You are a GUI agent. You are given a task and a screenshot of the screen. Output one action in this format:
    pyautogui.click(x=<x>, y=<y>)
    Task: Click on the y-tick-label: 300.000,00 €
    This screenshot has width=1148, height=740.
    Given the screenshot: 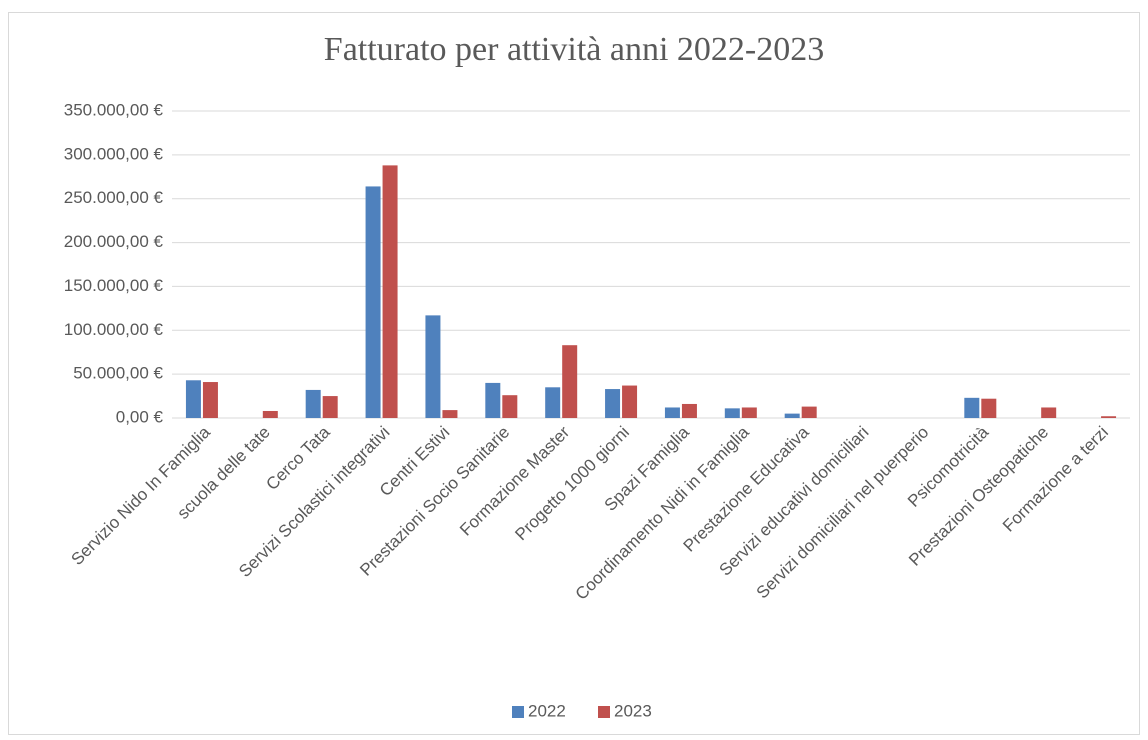 What is the action you would take?
    pyautogui.click(x=114, y=153)
    